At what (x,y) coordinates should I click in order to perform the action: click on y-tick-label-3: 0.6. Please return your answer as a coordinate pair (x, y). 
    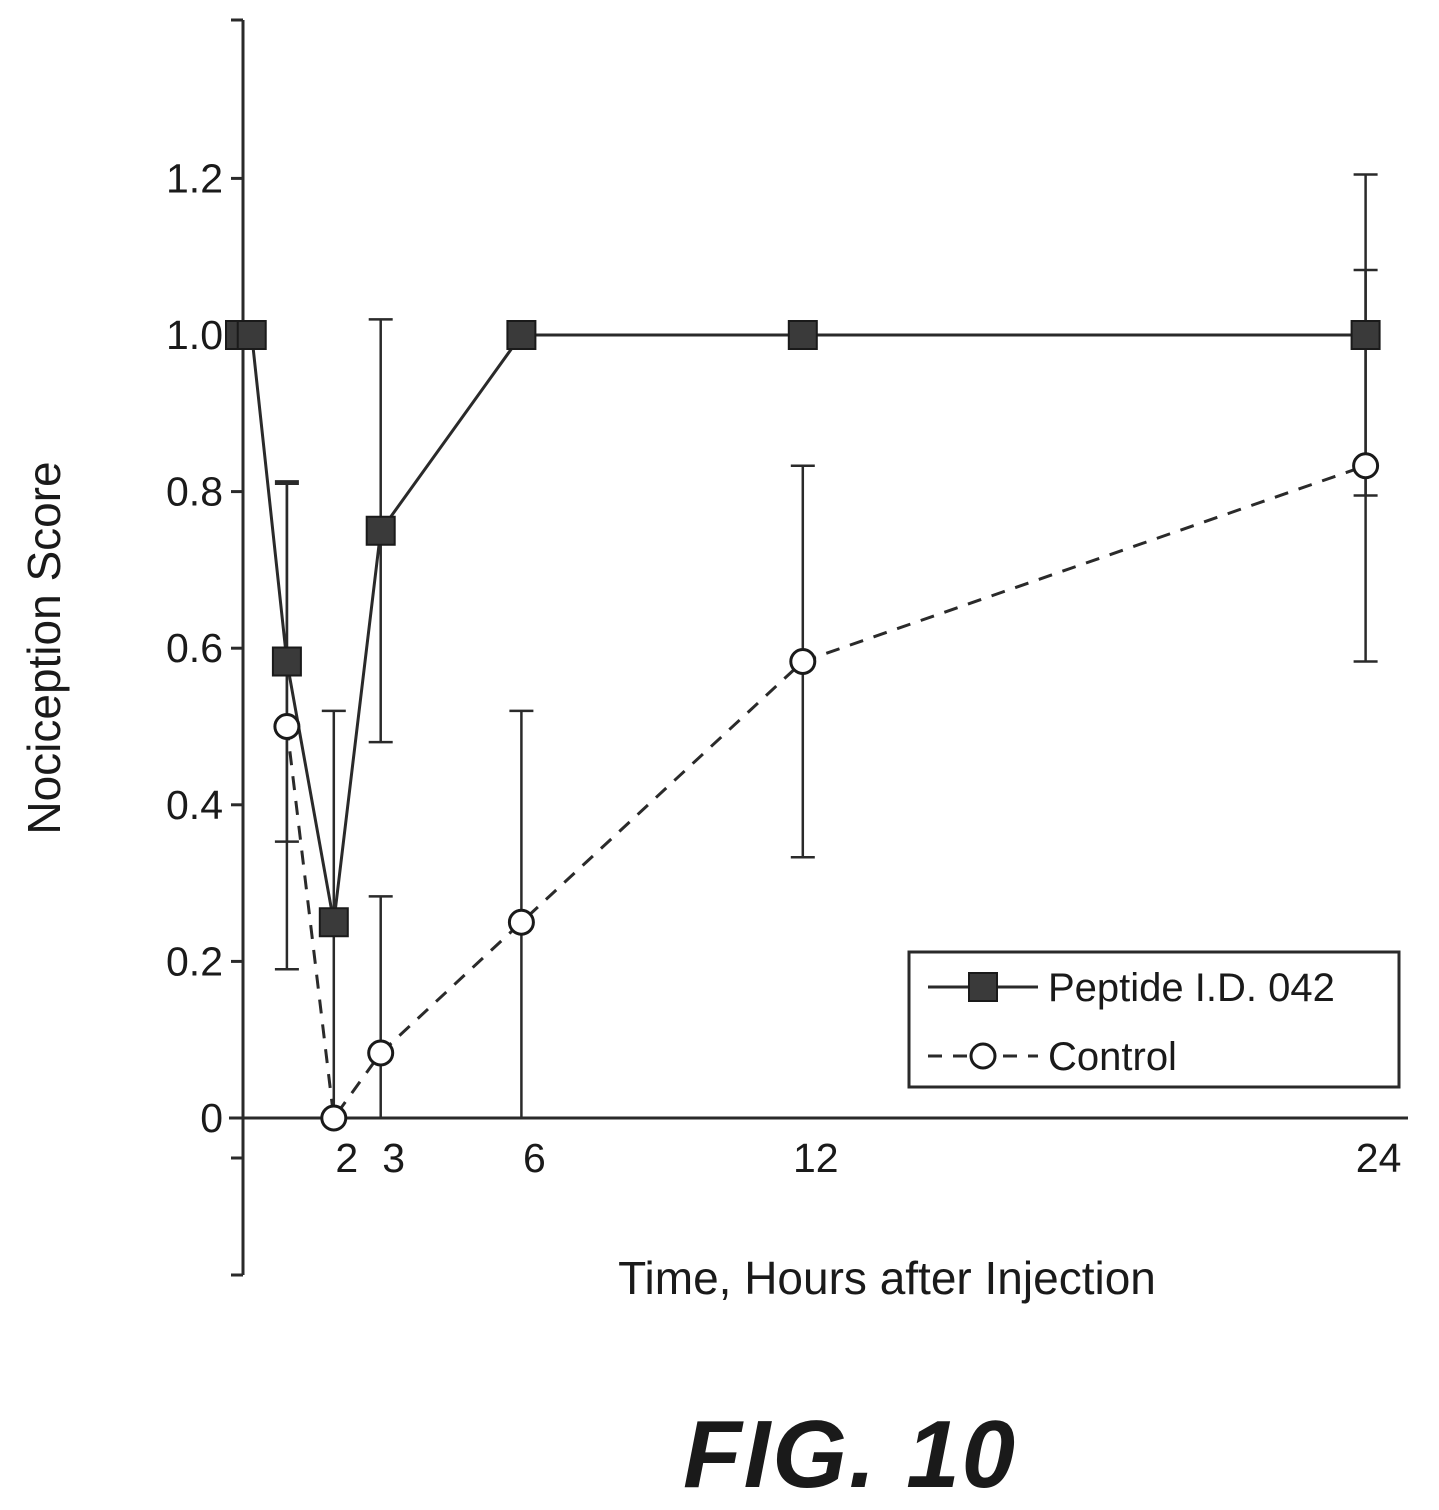
    Looking at the image, I should click on (194, 648).